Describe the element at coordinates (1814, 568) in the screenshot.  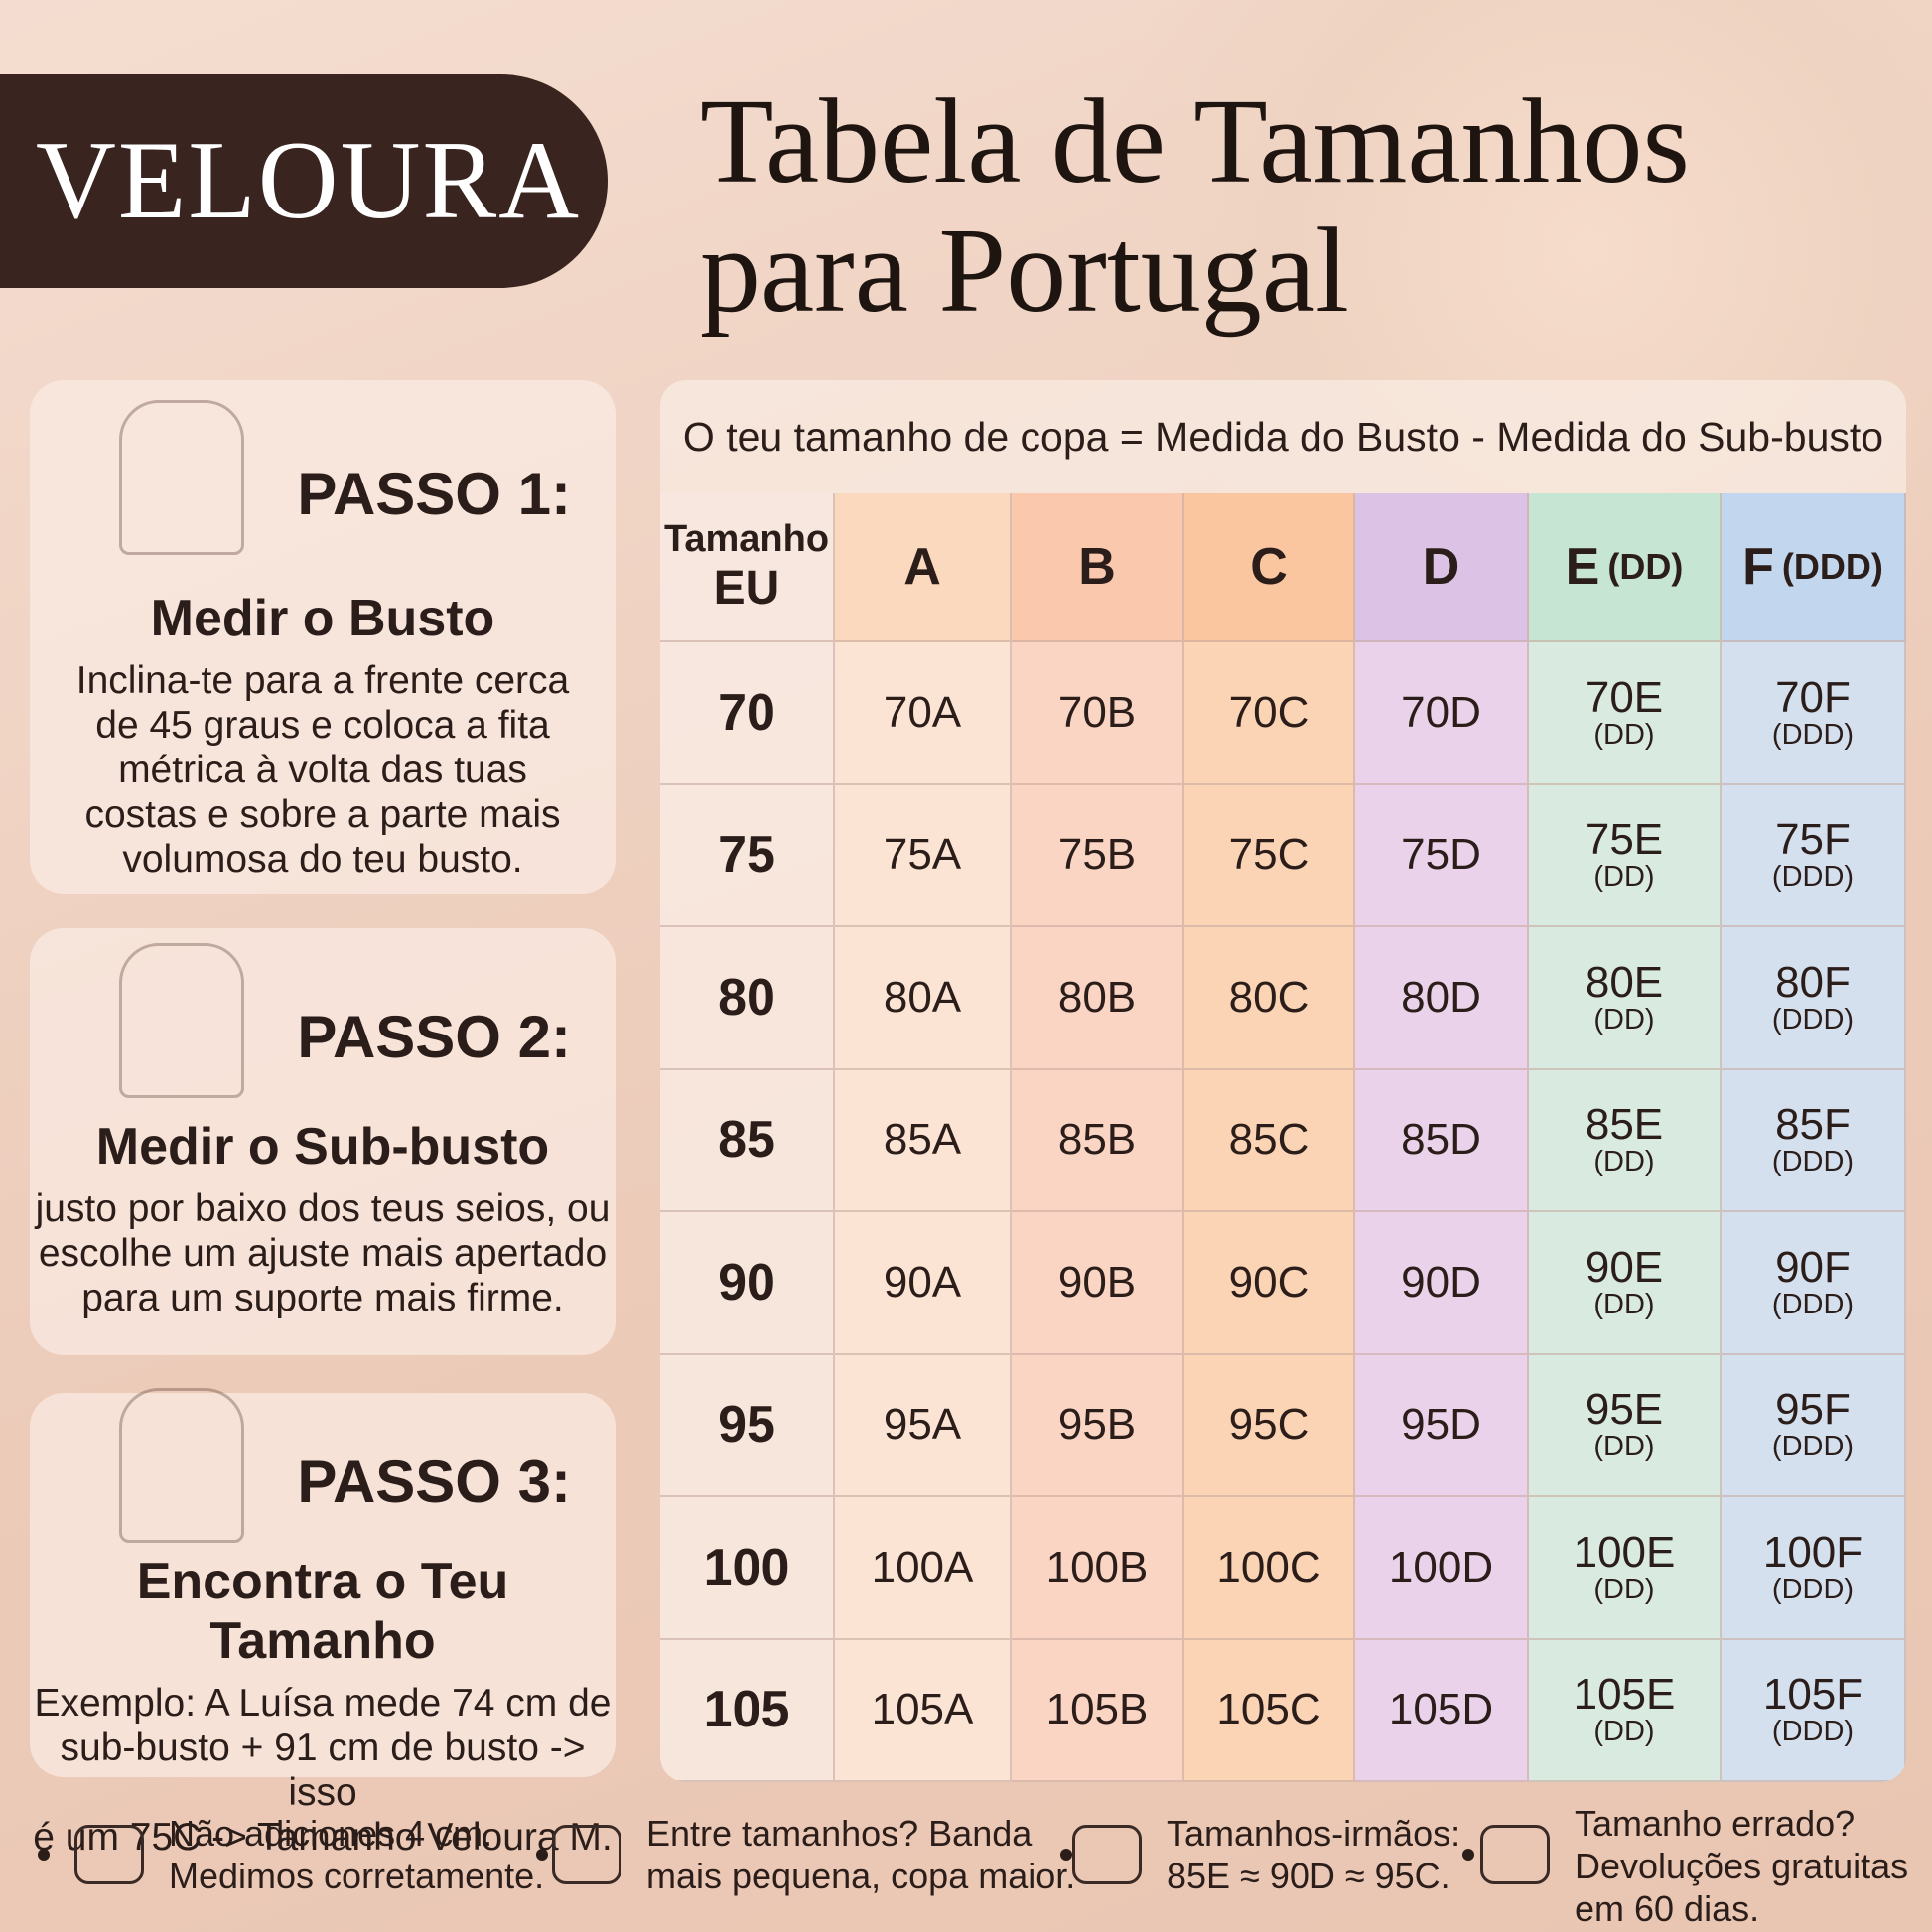
I see `header-cell: F (DDD)` at that location.